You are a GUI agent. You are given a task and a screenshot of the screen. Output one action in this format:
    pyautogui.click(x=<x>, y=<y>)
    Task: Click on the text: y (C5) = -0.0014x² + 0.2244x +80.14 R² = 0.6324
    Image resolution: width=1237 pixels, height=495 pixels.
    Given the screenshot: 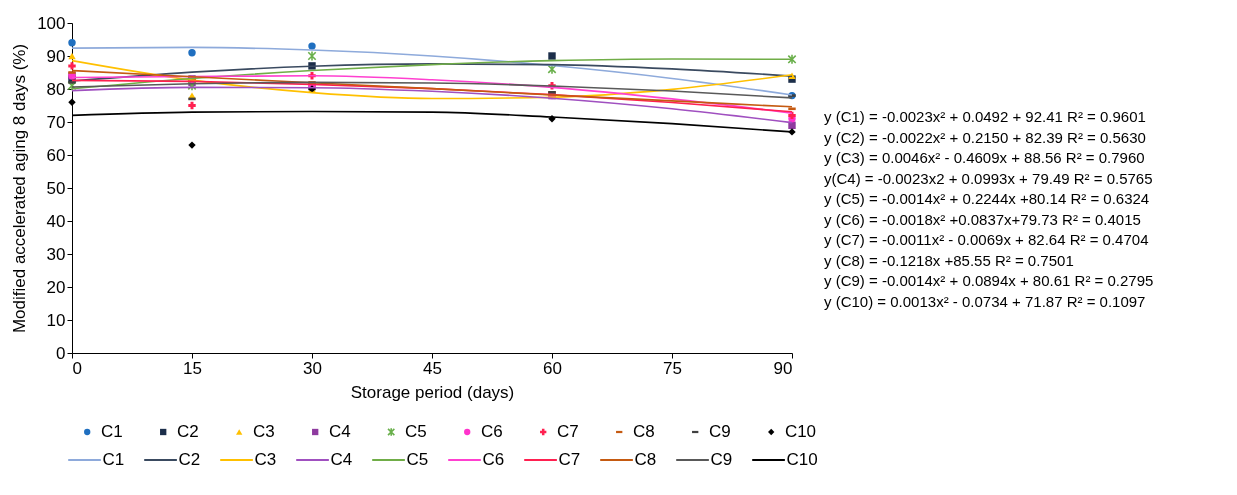 What is the action you would take?
    pyautogui.click(x=987, y=199)
    